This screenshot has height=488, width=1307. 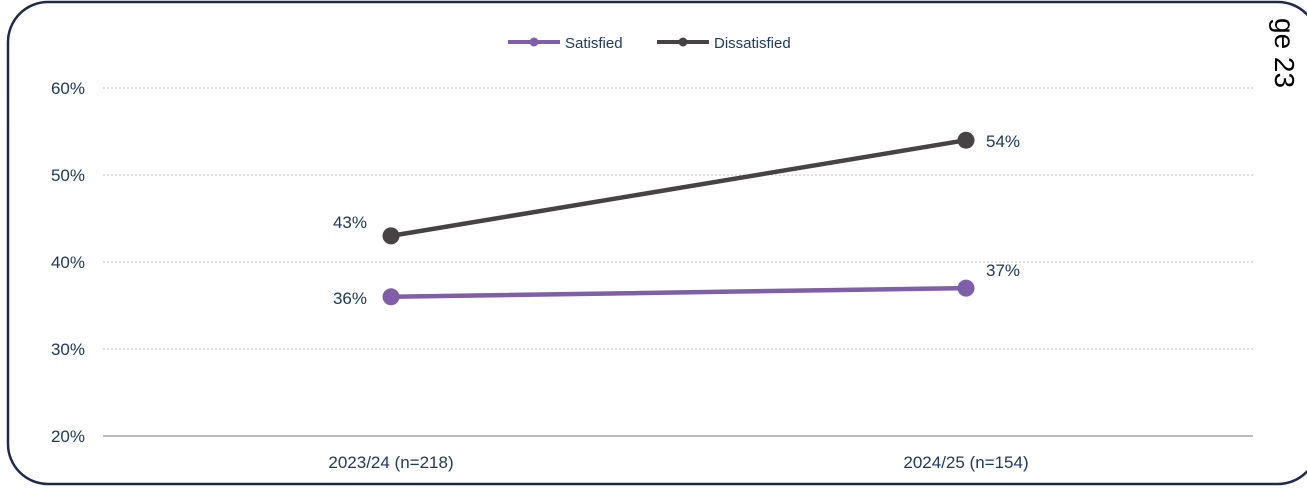 I want to click on y-tick-label: 30%, so click(x=68, y=349).